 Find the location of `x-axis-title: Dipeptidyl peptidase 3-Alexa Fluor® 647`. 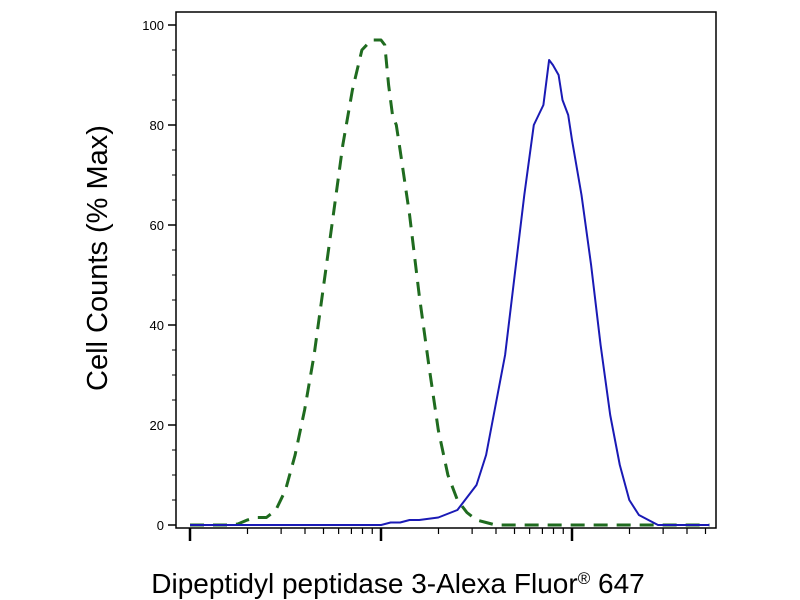

x-axis-title: Dipeptidyl peptidase 3-Alexa Fluor® 647 is located at coordinates (397, 583).